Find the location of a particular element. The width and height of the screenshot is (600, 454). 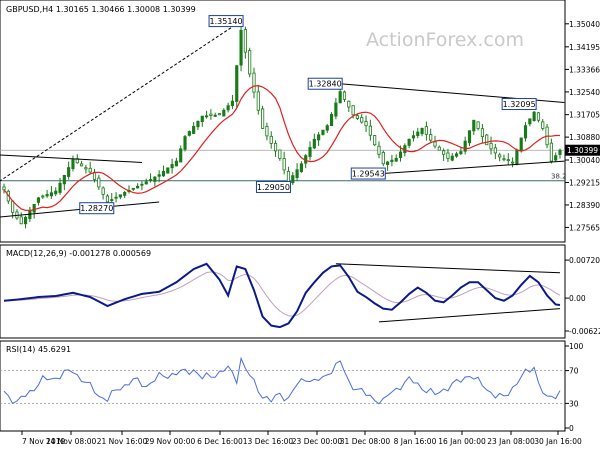

x-tick-label: 23 Dec 00:00 is located at coordinates (317, 441).